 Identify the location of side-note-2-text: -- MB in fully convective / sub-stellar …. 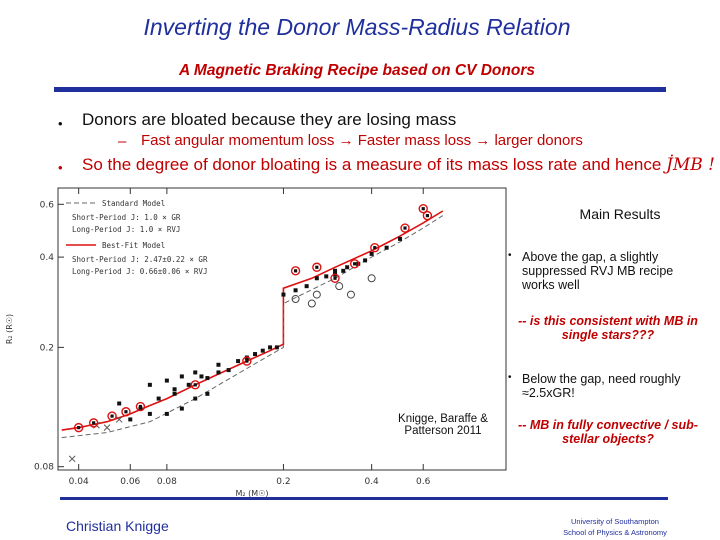
(608, 432).